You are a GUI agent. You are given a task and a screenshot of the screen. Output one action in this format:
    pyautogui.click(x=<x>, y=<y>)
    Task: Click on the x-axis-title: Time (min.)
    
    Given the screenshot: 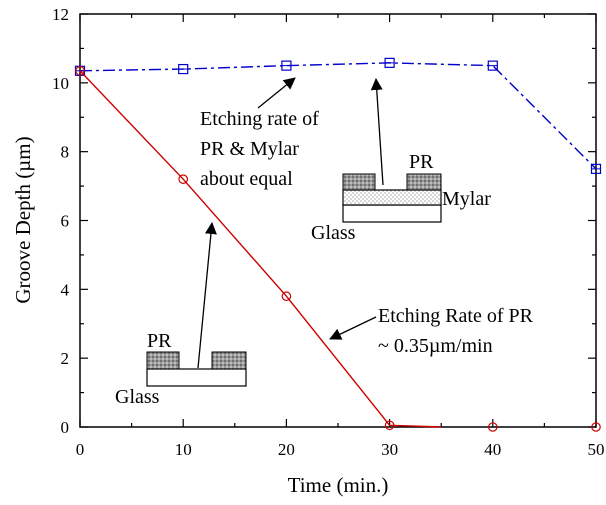 What is the action you would take?
    pyautogui.click(x=338, y=485)
    